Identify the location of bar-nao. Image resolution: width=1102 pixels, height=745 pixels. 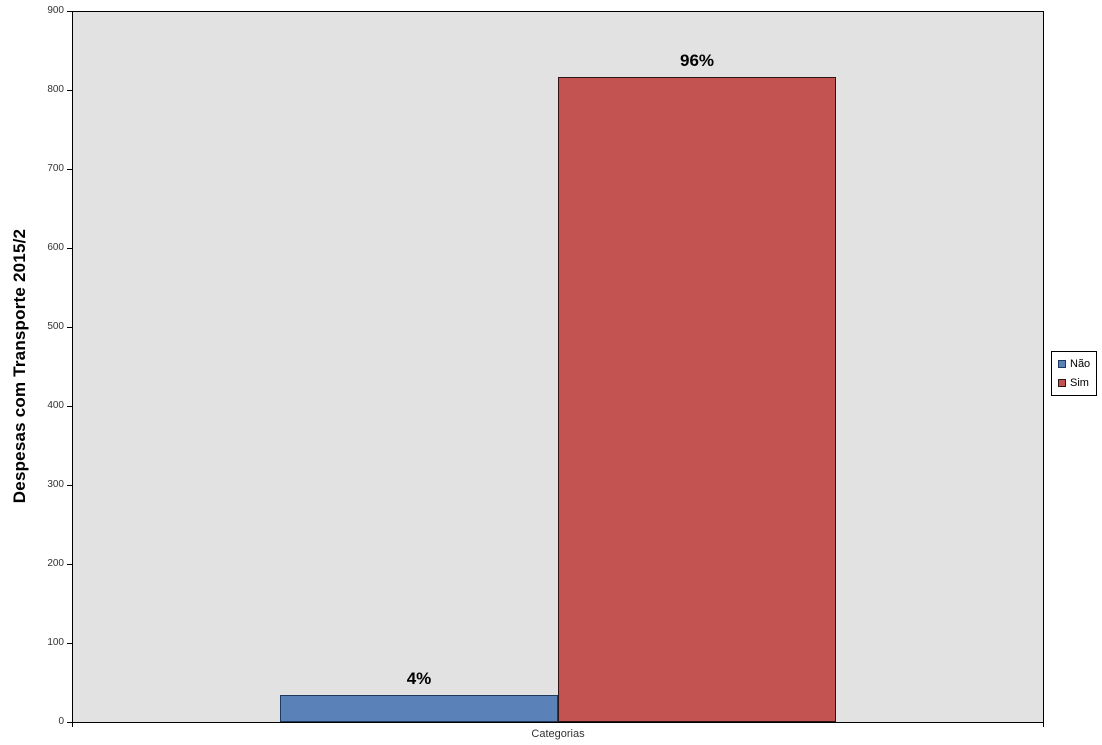
(419, 708).